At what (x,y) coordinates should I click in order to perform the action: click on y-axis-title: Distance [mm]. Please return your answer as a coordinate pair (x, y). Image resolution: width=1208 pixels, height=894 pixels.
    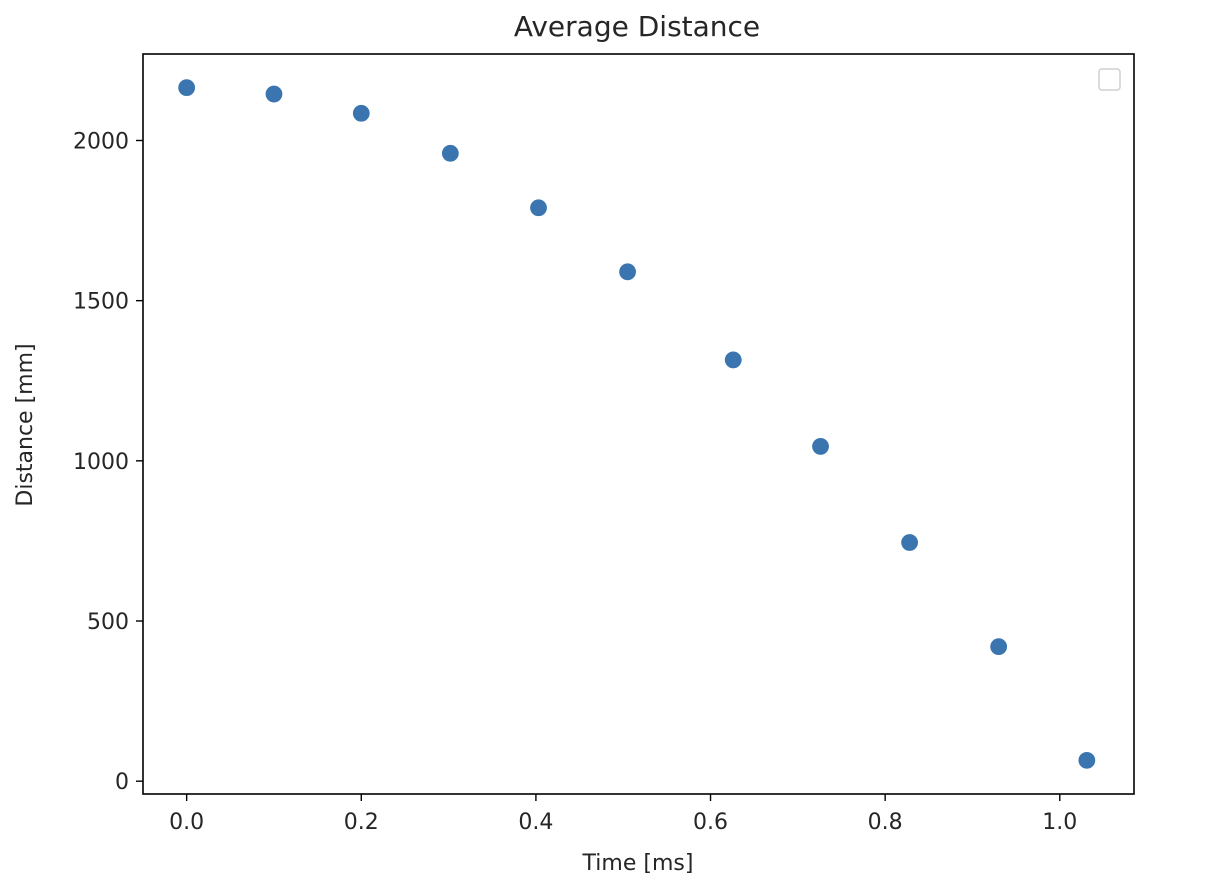
    Looking at the image, I should click on (25, 424).